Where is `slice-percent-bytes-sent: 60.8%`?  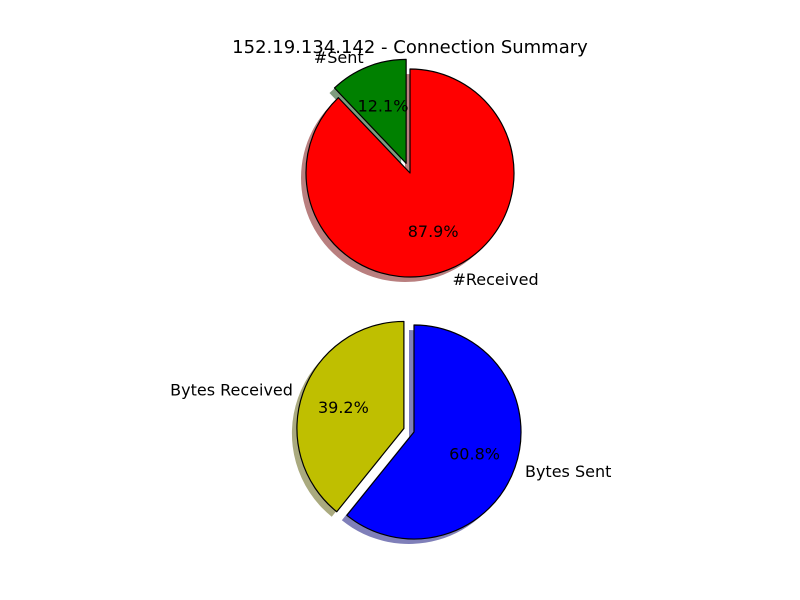 slice-percent-bytes-sent: 60.8% is located at coordinates (474, 453).